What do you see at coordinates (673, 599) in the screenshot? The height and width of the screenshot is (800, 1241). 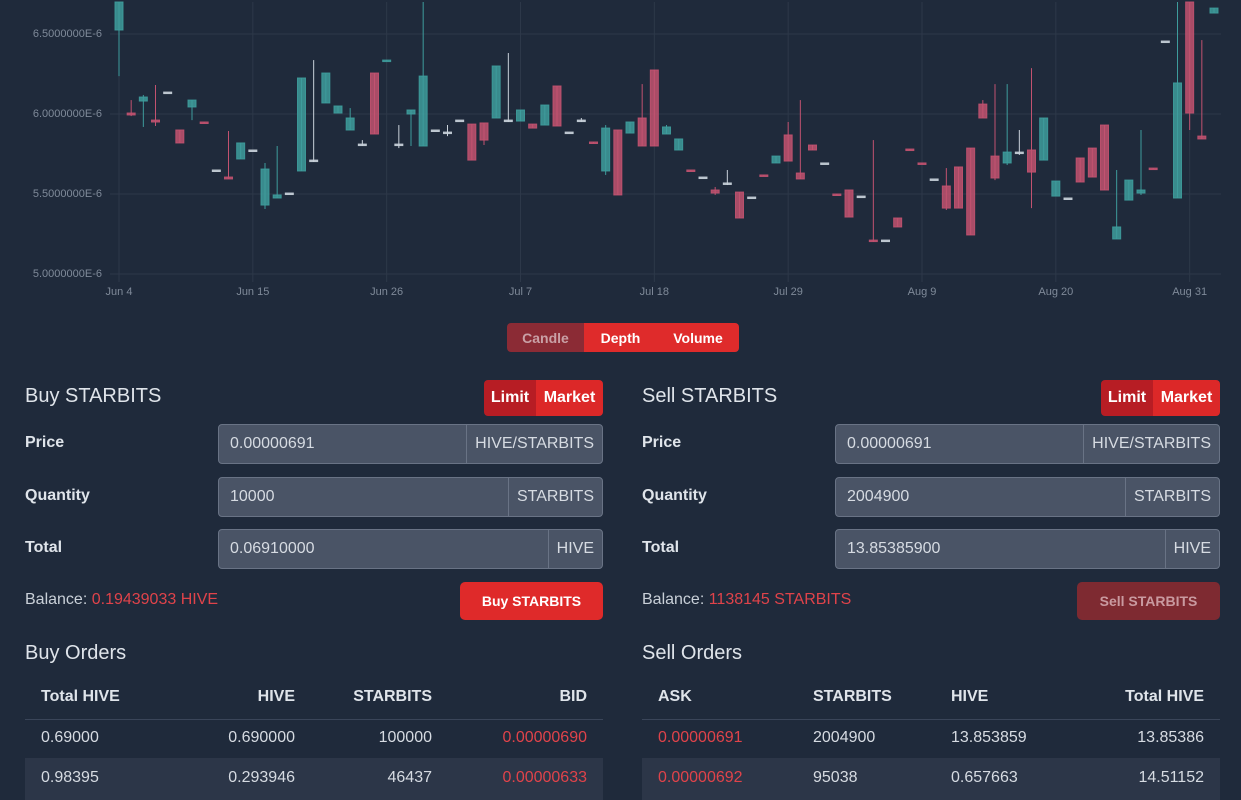 I see `balance-label: Balance:` at bounding box center [673, 599].